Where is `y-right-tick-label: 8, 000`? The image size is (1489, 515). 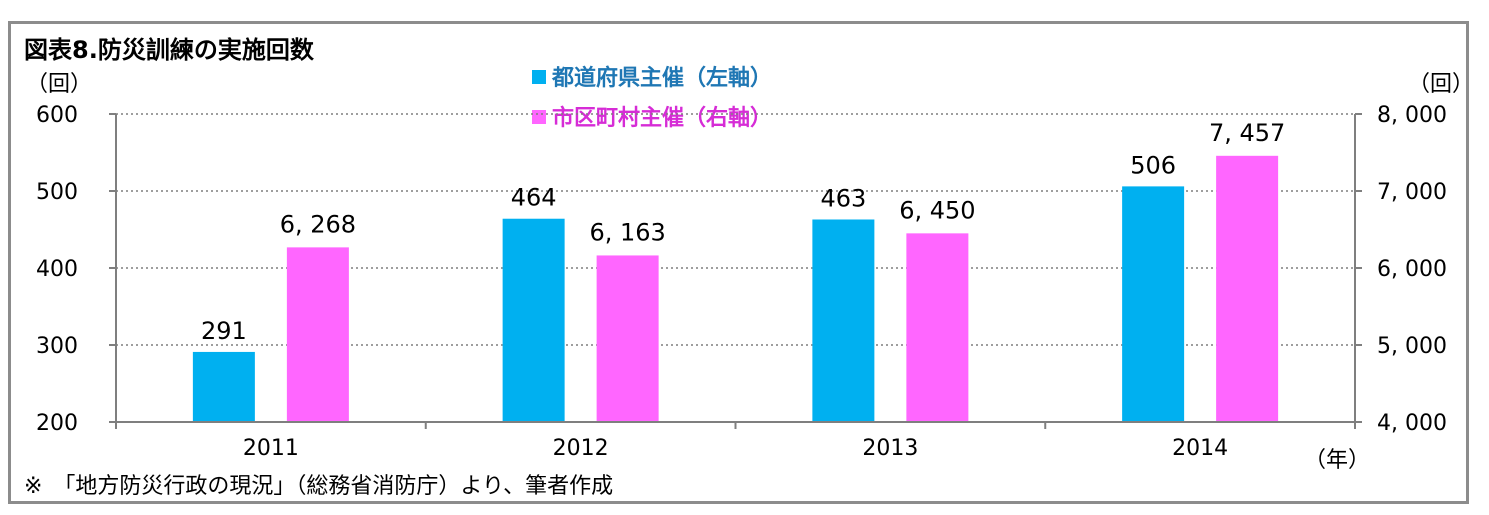 y-right-tick-label: 8, 000 is located at coordinates (1412, 115).